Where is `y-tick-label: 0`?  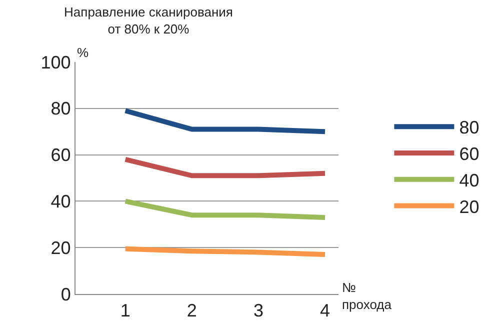 y-tick-label: 0 is located at coordinates (65, 294).